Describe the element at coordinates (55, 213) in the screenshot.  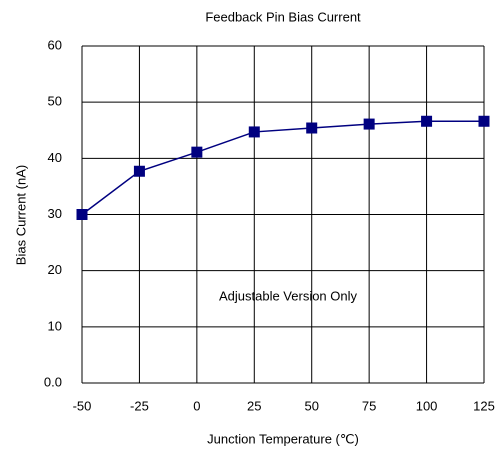
I see `y-tick-label: 30` at that location.